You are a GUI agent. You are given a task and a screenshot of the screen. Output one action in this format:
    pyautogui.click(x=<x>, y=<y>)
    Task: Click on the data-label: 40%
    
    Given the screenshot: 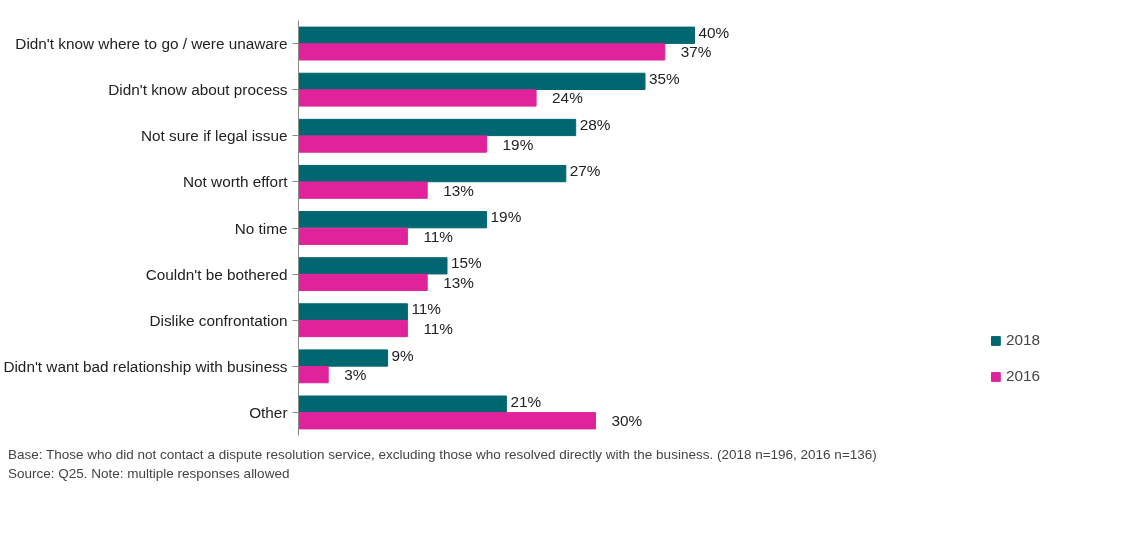 What is the action you would take?
    pyautogui.click(x=714, y=32)
    